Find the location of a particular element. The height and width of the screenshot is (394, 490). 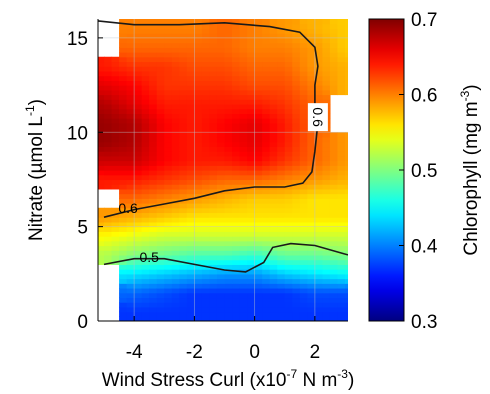

y-tick-label: 0 is located at coordinates (82, 322).